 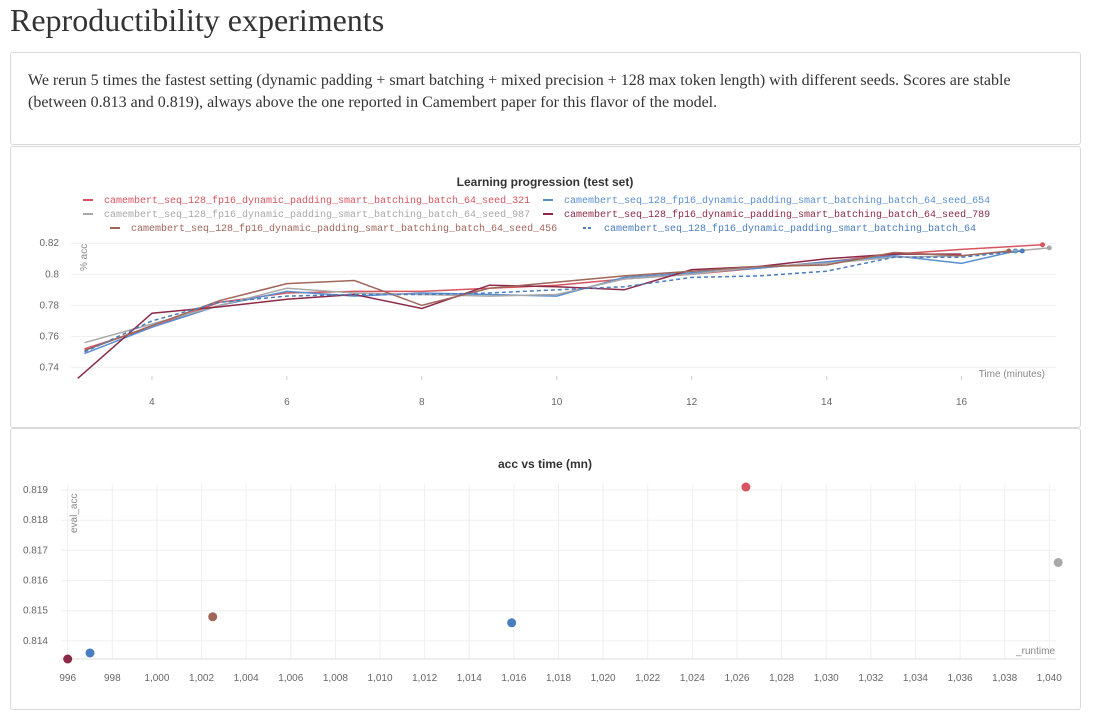 I want to click on y-tick-label: 0.816, so click(x=35, y=581).